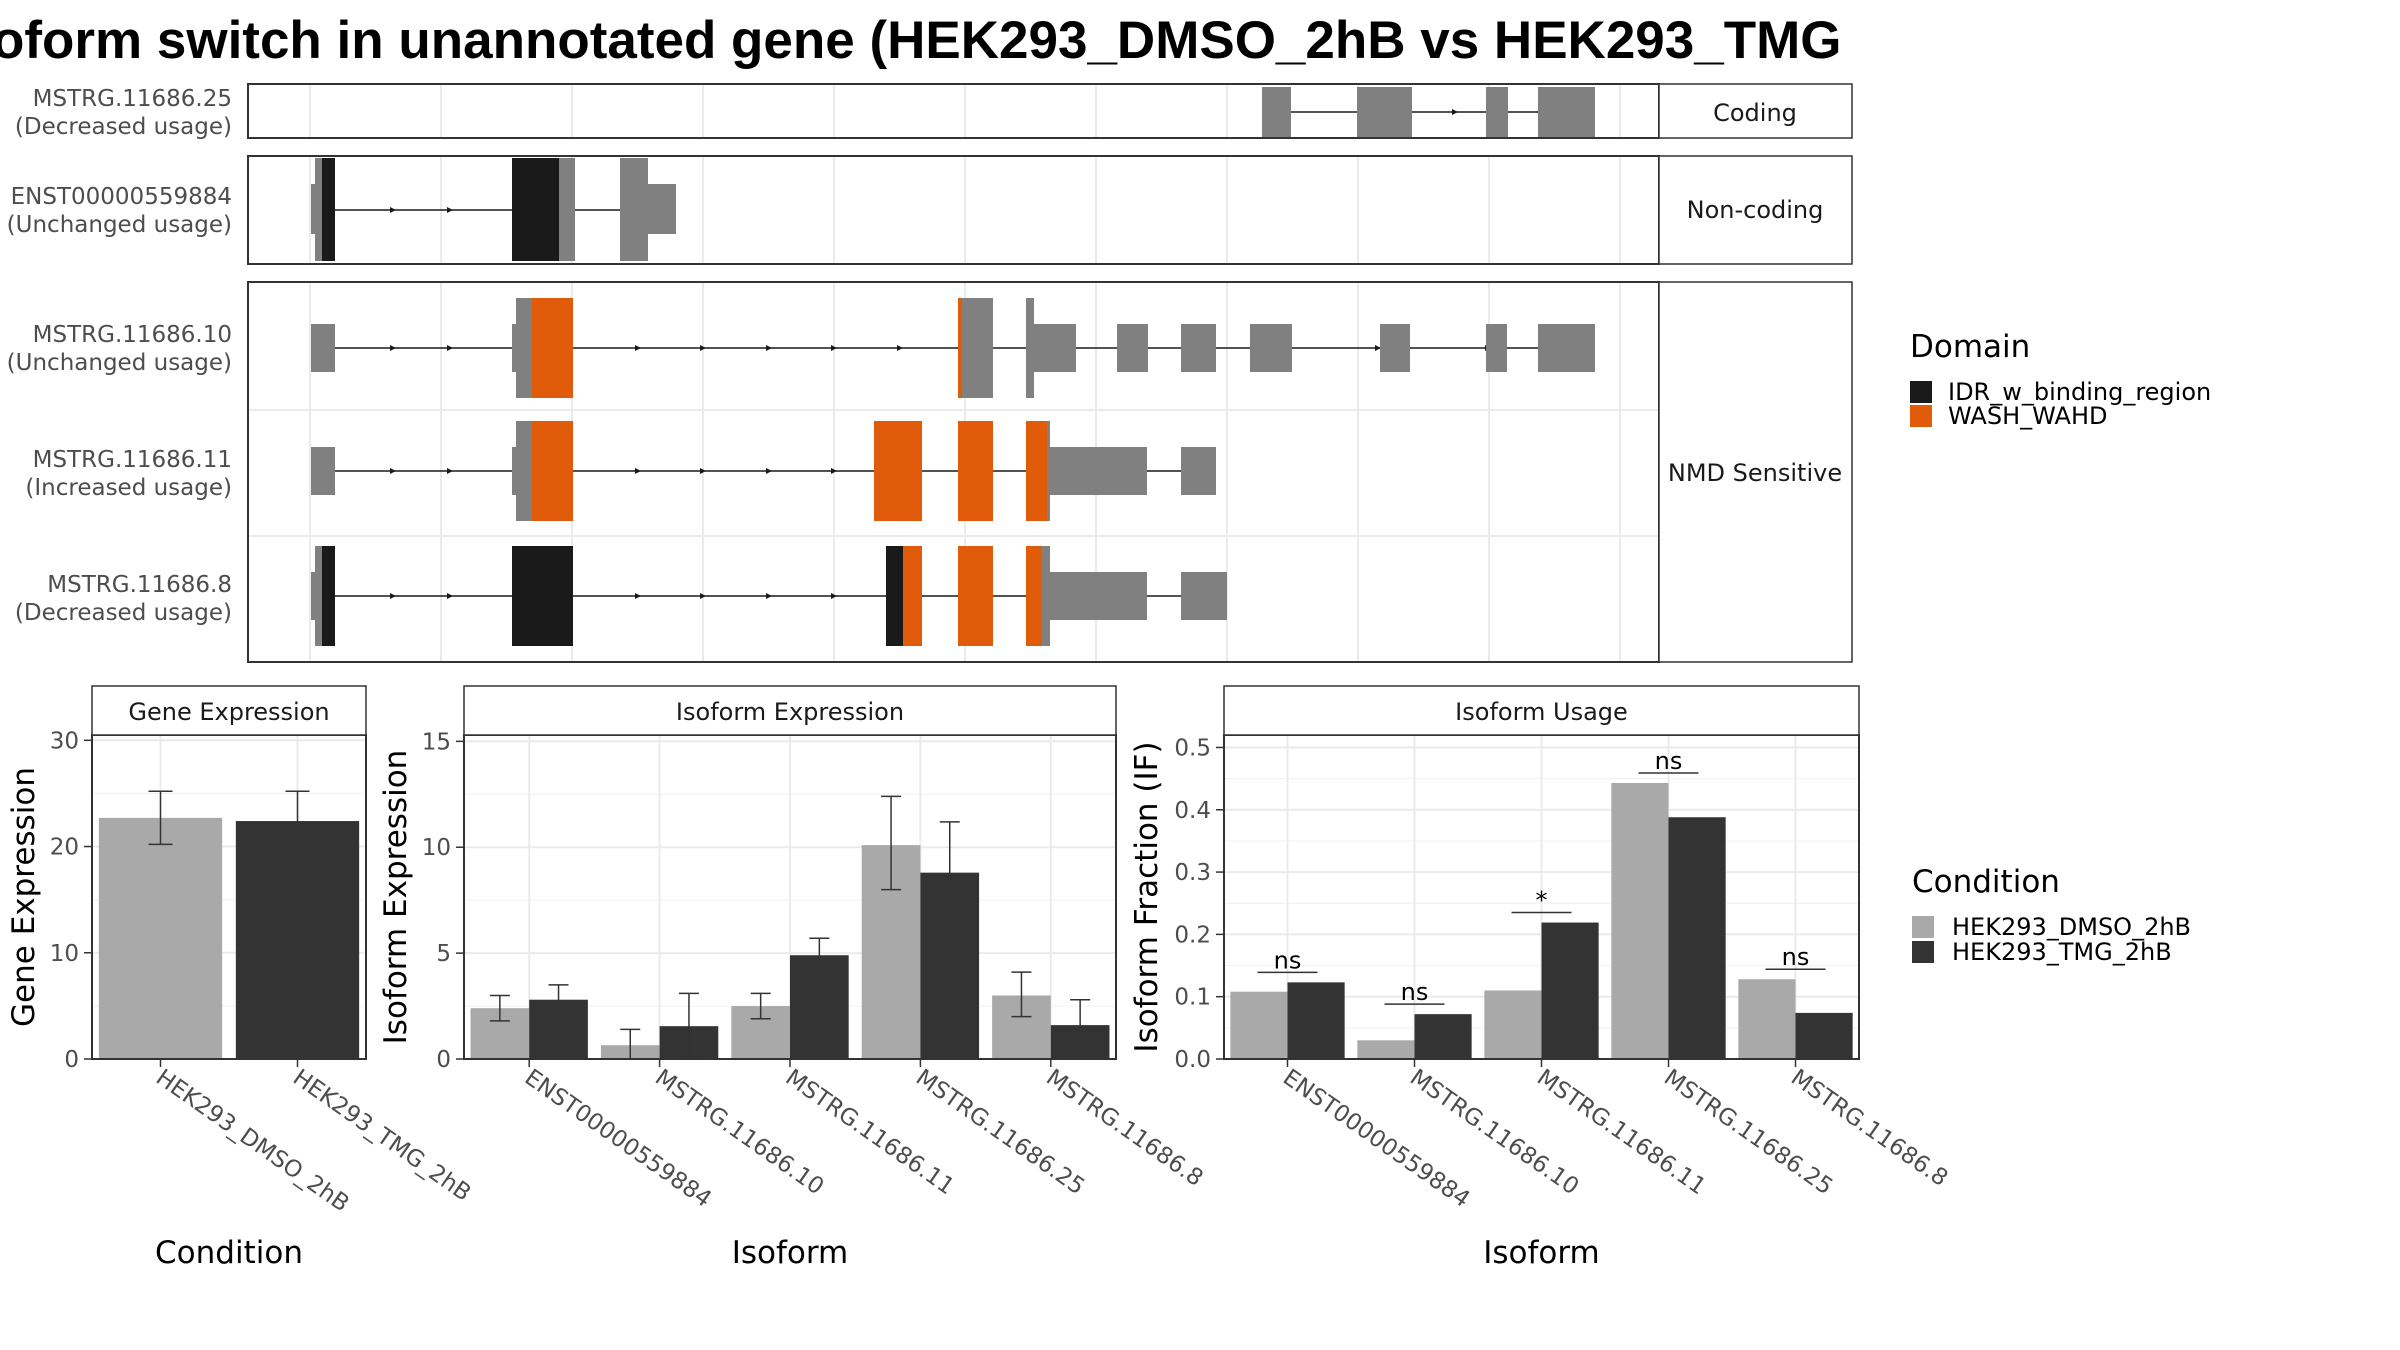  Describe the element at coordinates (1192, 811) in the screenshot. I see `y-tick-label: 0.4` at that location.